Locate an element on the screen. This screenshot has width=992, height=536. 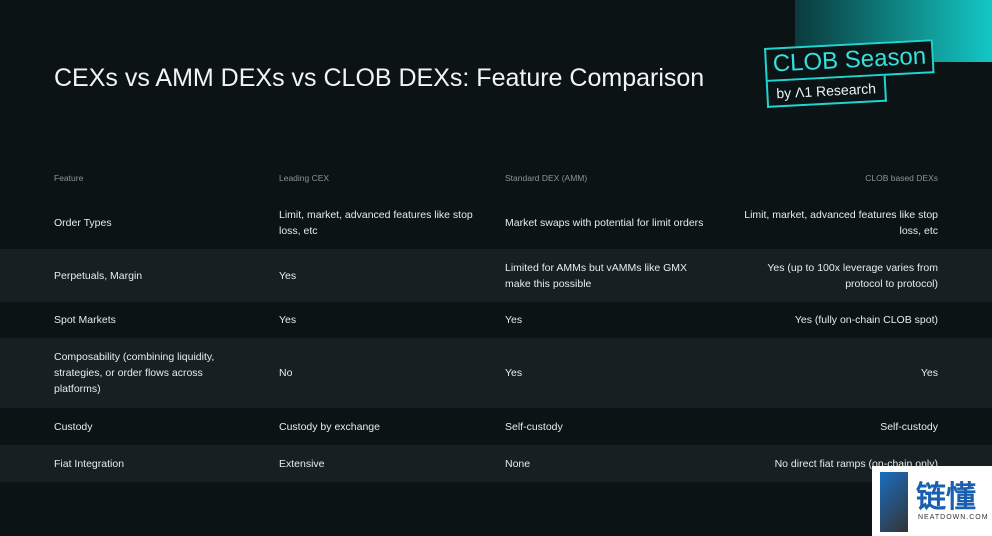
column-header: Feature is located at coordinates (69, 178).